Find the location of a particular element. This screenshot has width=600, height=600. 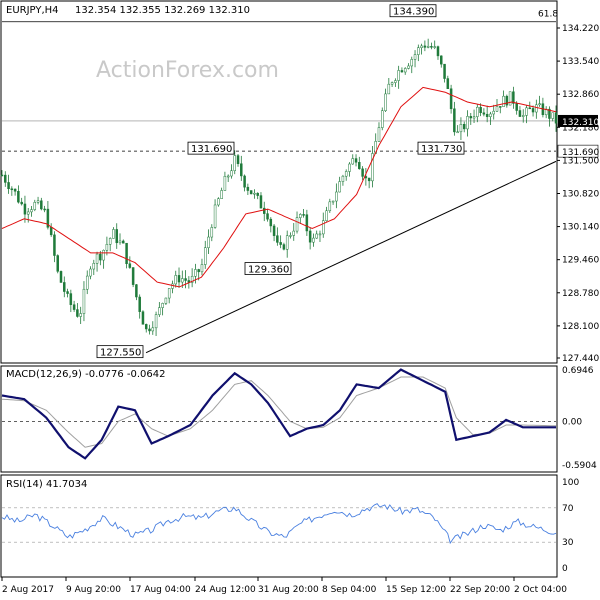

price-annotation-label: 131.730 is located at coordinates (441, 149).